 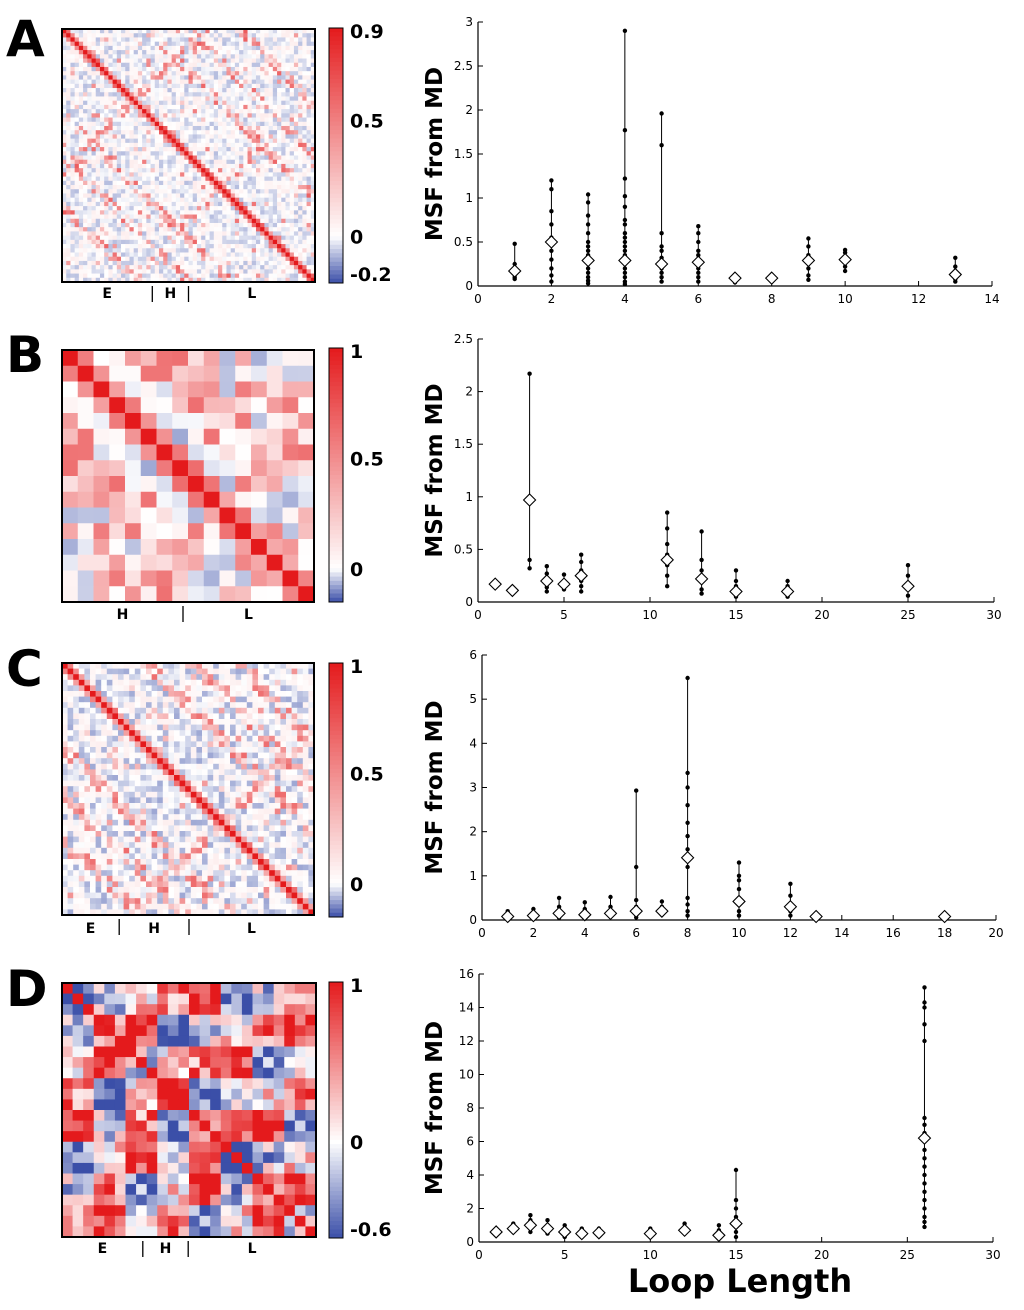 I want to click on colorbar-tick-label: 0, so click(x=356, y=238).